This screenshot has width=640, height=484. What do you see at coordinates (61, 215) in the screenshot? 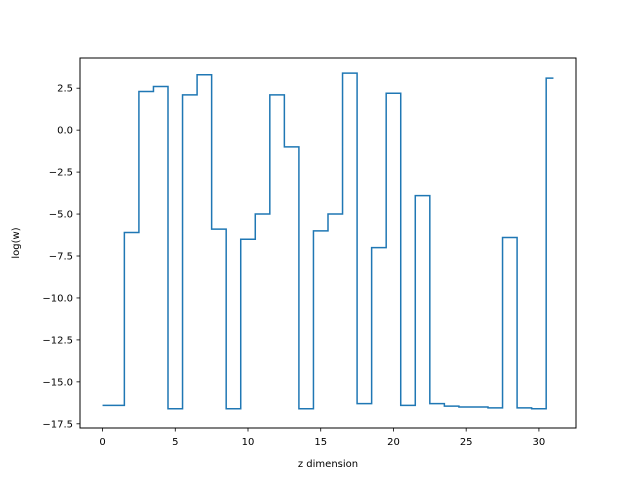
I see `y-tick-label: −5.0` at bounding box center [61, 215].